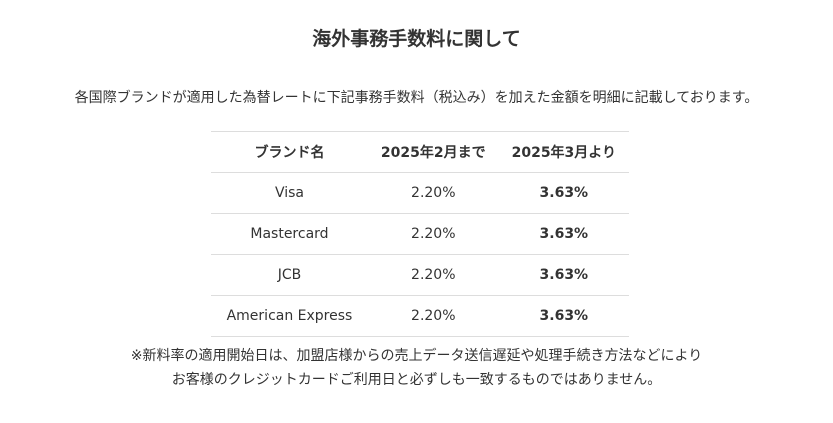 This screenshot has width=833, height=423. What do you see at coordinates (416, 39) in the screenshot?
I see `title: 海外事務手数料に関して` at bounding box center [416, 39].